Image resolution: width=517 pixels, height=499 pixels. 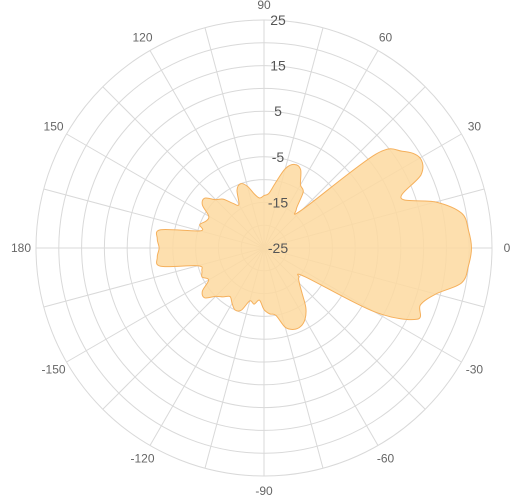 What do you see at coordinates (278, 202) in the screenshot?
I see `radial-tick-label: -15` at bounding box center [278, 202].